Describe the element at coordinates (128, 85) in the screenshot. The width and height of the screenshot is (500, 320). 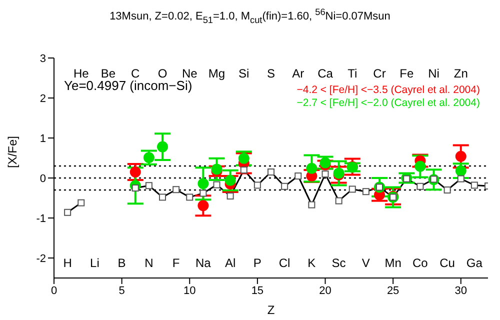
I see `annotation: Ye=0.4997 (incom−Si)` at that location.